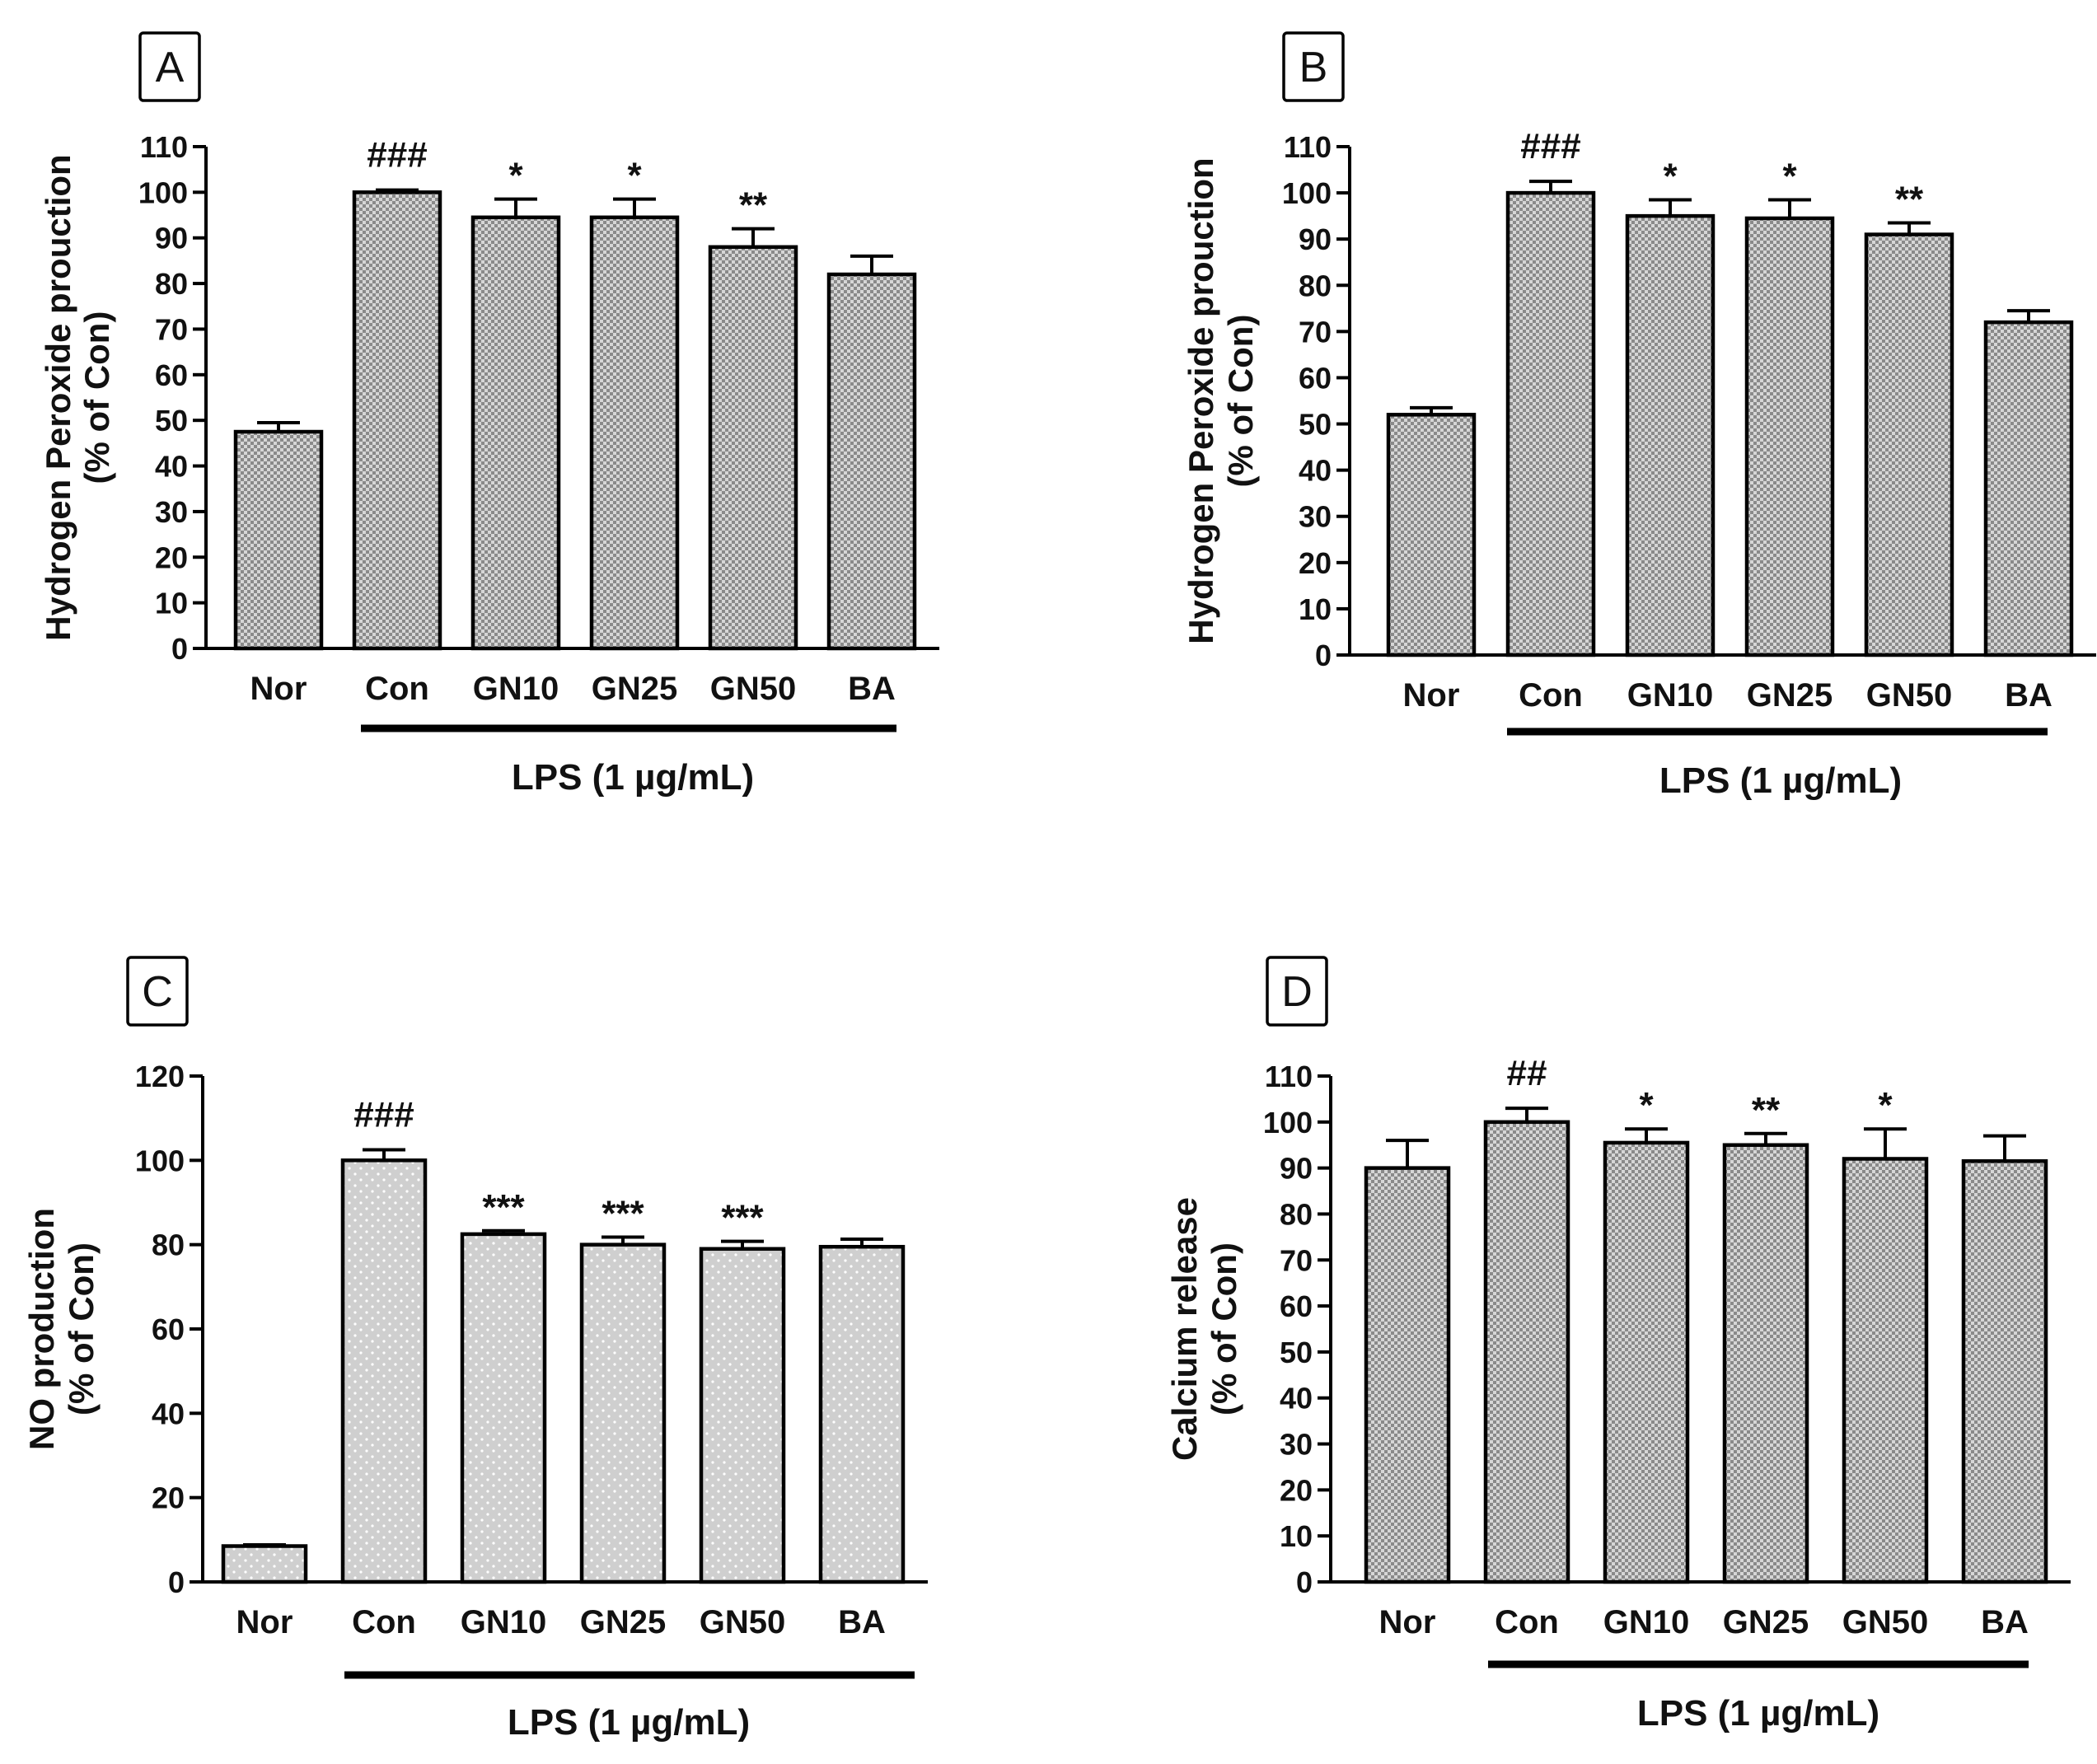  I want to click on panel-letter: D, so click(1297, 992).